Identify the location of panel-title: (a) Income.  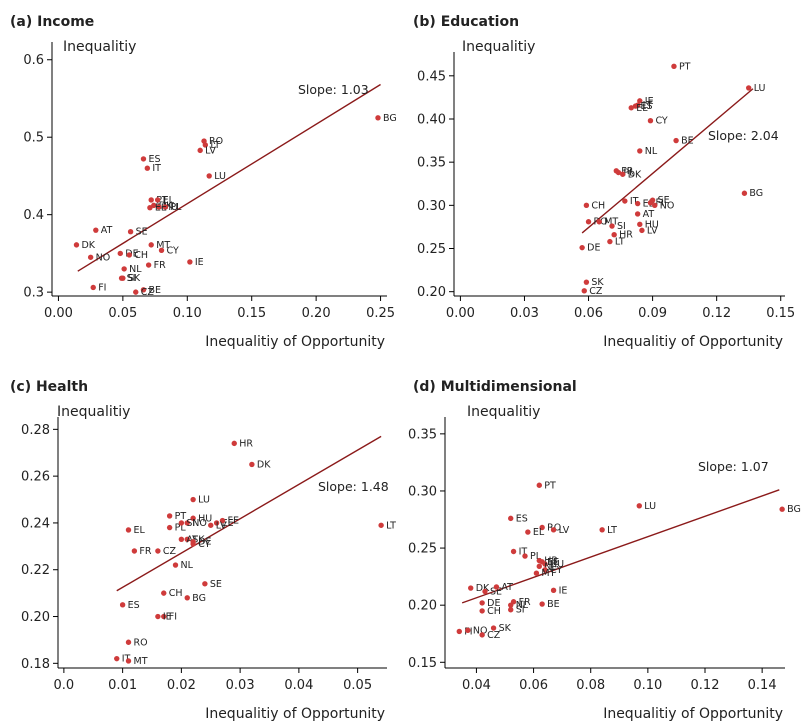
(52, 22).